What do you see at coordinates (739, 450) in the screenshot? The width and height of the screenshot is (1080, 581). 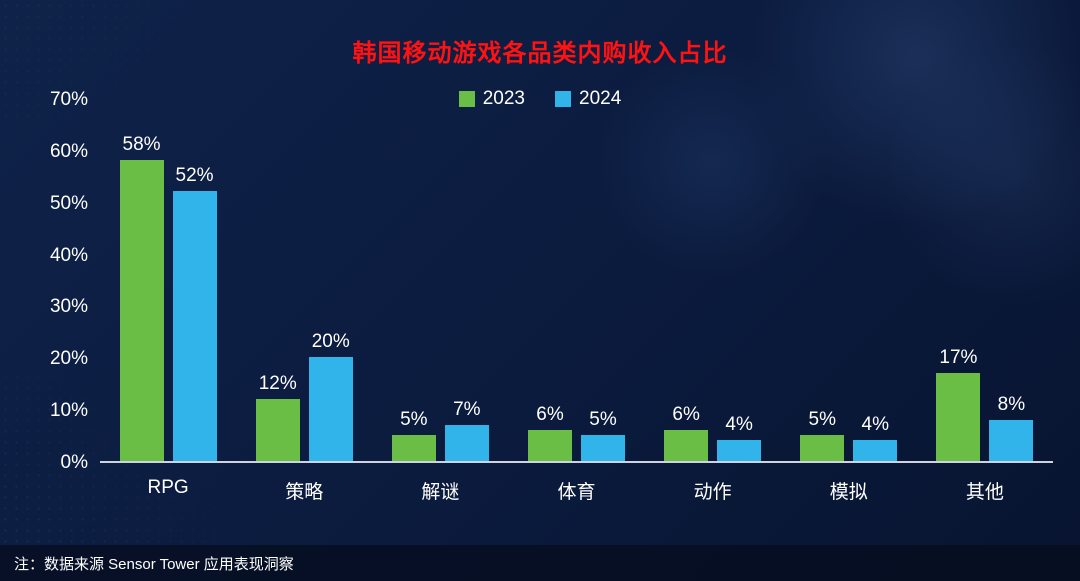 I see `bar-2024-动作` at bounding box center [739, 450].